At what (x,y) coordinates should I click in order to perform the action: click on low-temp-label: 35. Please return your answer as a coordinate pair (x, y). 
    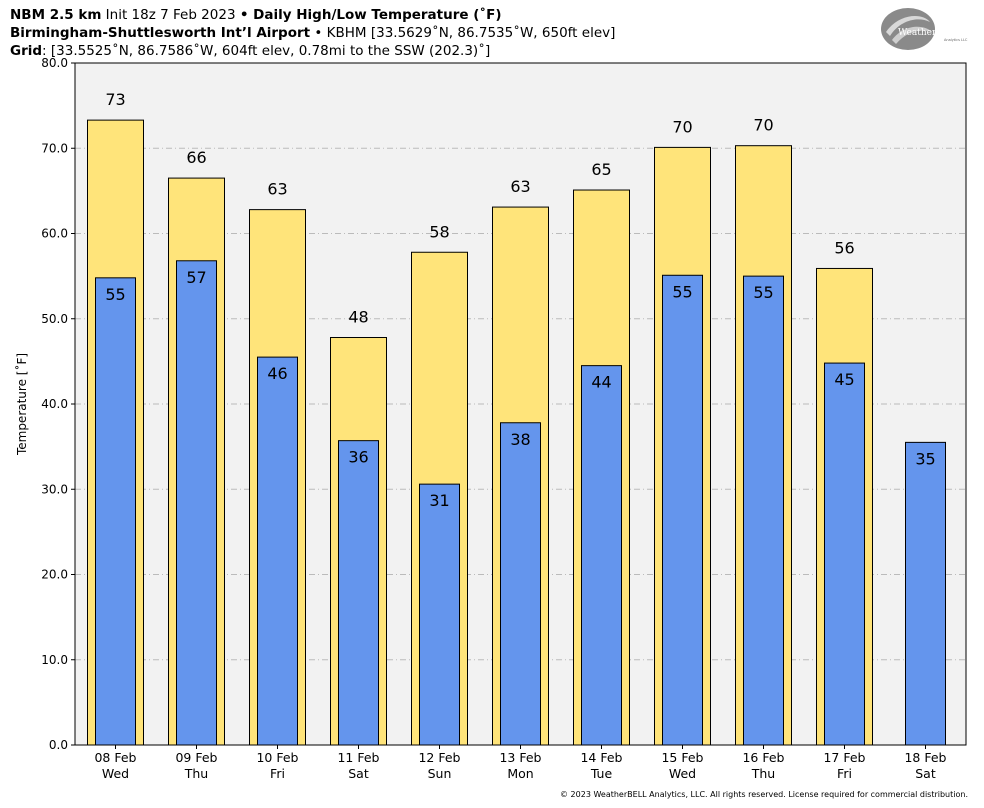
    Looking at the image, I should click on (925, 458).